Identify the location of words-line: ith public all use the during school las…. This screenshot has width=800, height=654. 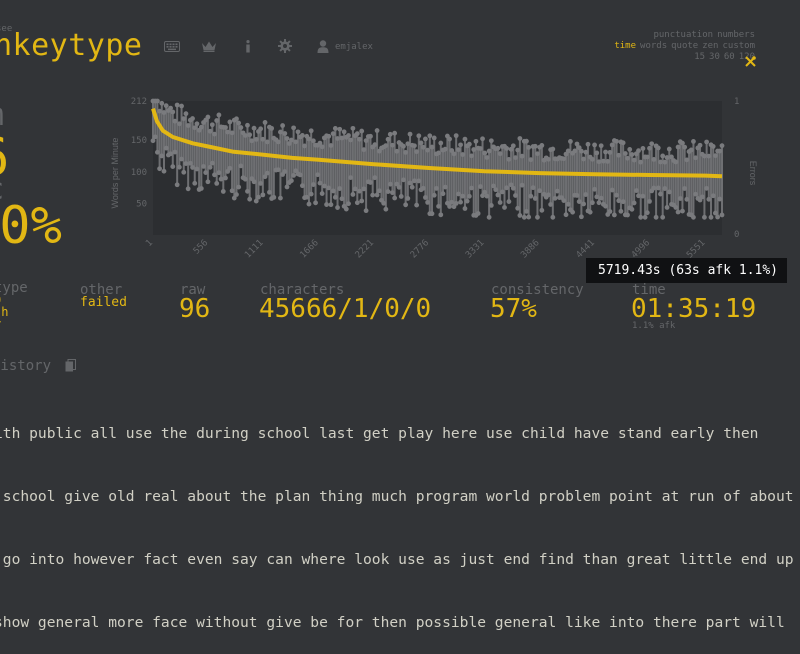
(379, 433).